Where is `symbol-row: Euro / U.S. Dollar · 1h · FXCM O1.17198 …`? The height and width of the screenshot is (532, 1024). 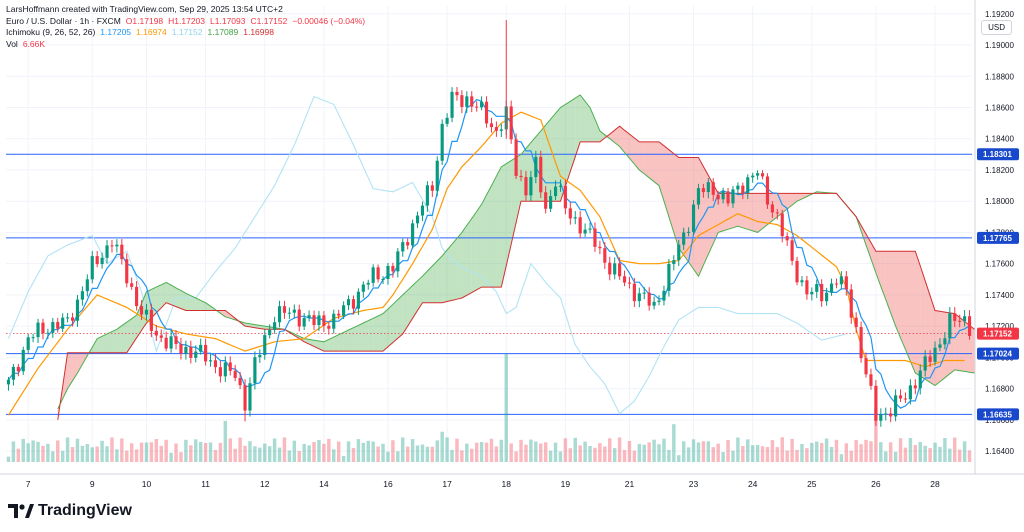
symbol-row: Euro / U.S. Dollar · 1h · FXCM O1.17198 … is located at coordinates (185, 22).